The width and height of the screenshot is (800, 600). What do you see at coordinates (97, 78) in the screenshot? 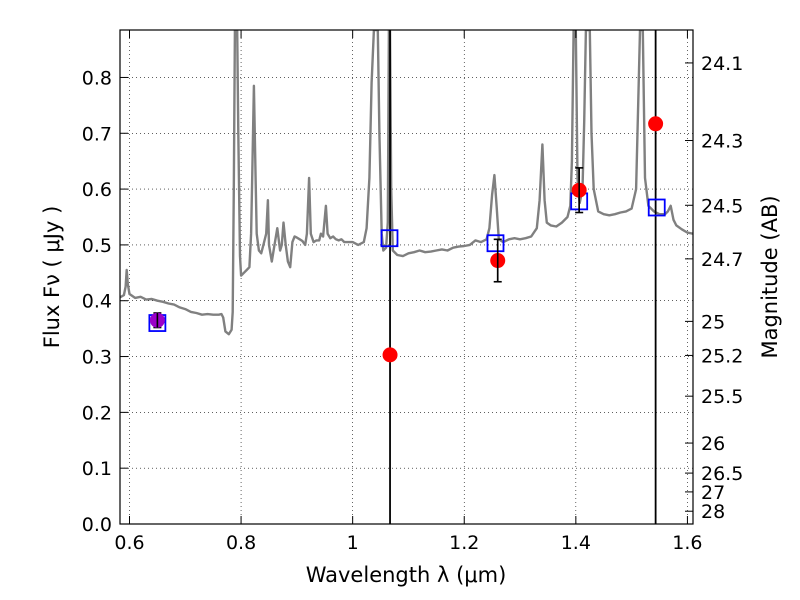
I see `y-tick-label: 0.8` at bounding box center [97, 78].